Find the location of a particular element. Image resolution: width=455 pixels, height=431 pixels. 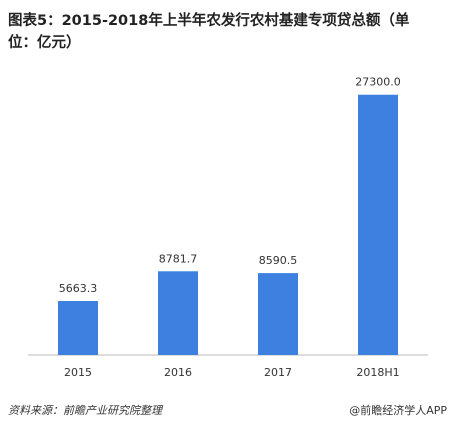

x-tick-label: 2017 is located at coordinates (278, 372).